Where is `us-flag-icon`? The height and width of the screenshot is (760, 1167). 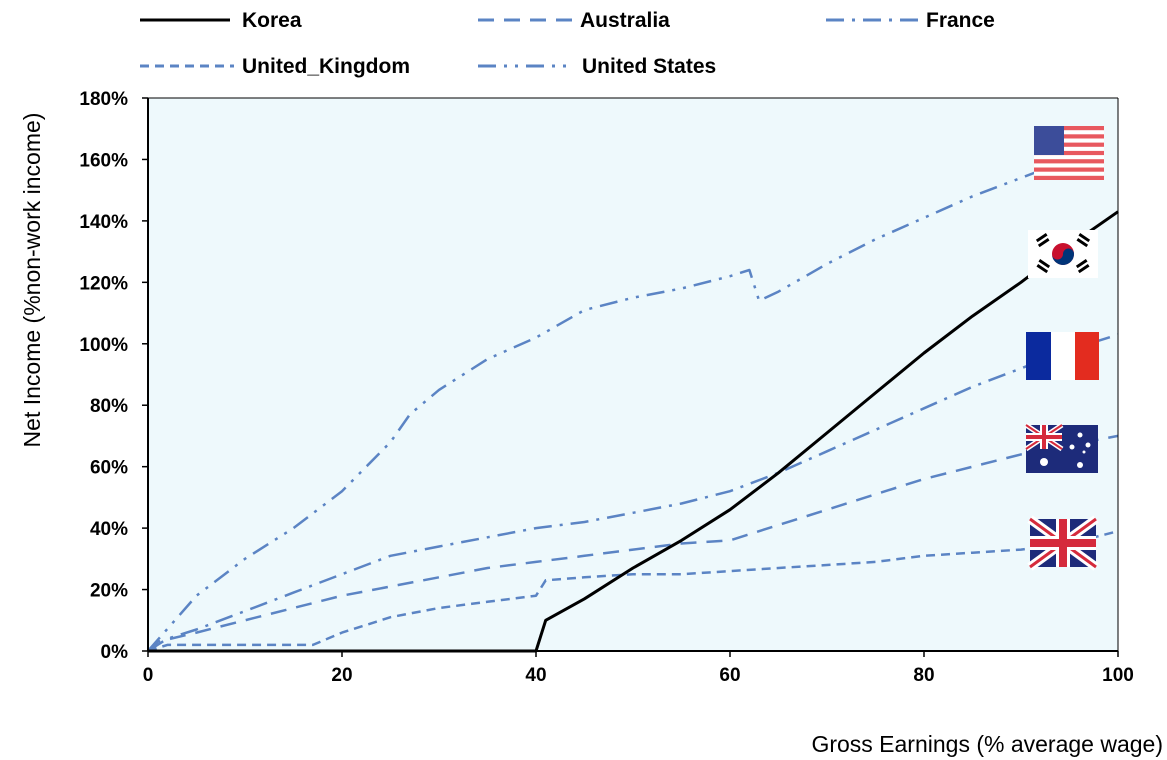
us-flag-icon is located at coordinates (1069, 153).